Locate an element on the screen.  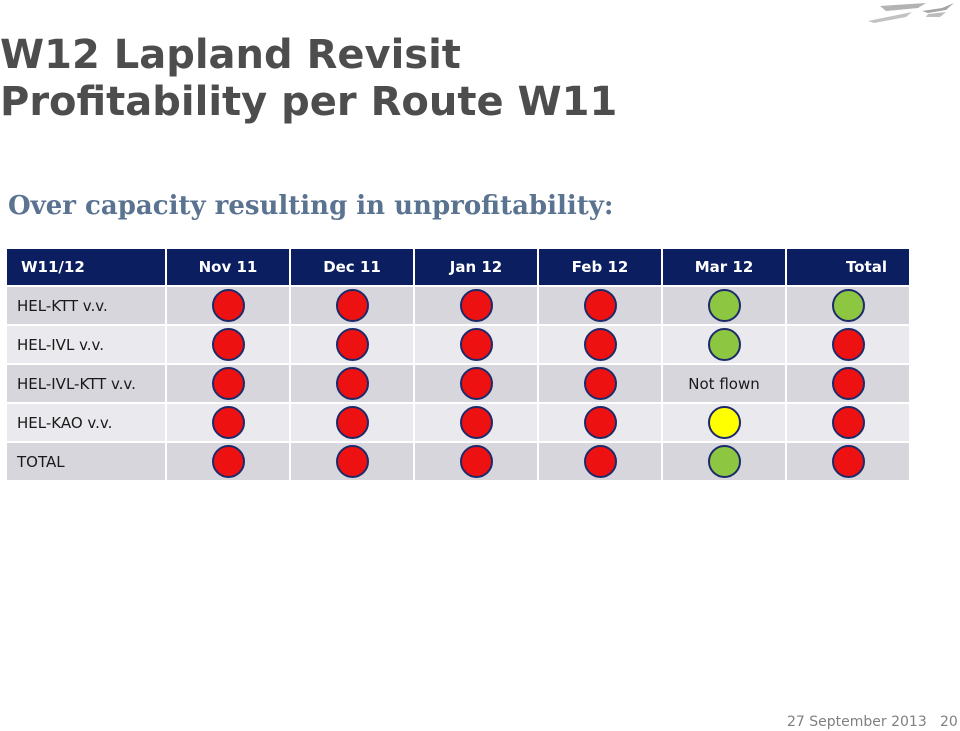
status-dot-yellow-icon is located at coordinates (724, 422).